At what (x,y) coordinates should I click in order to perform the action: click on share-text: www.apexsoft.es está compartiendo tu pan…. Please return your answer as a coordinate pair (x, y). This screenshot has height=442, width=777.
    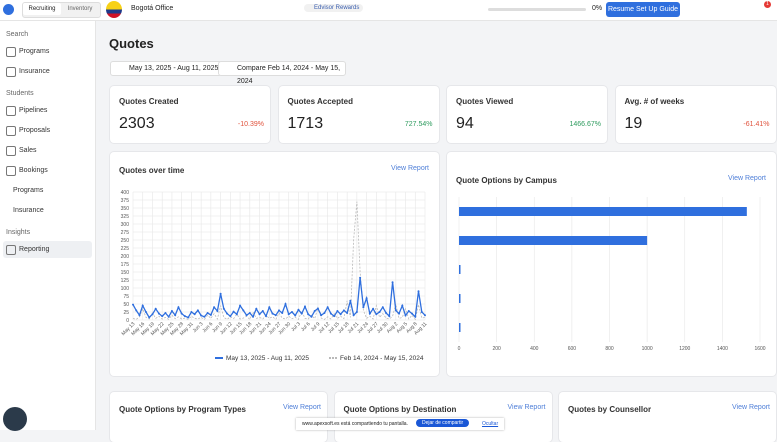
    Looking at the image, I should click on (355, 424).